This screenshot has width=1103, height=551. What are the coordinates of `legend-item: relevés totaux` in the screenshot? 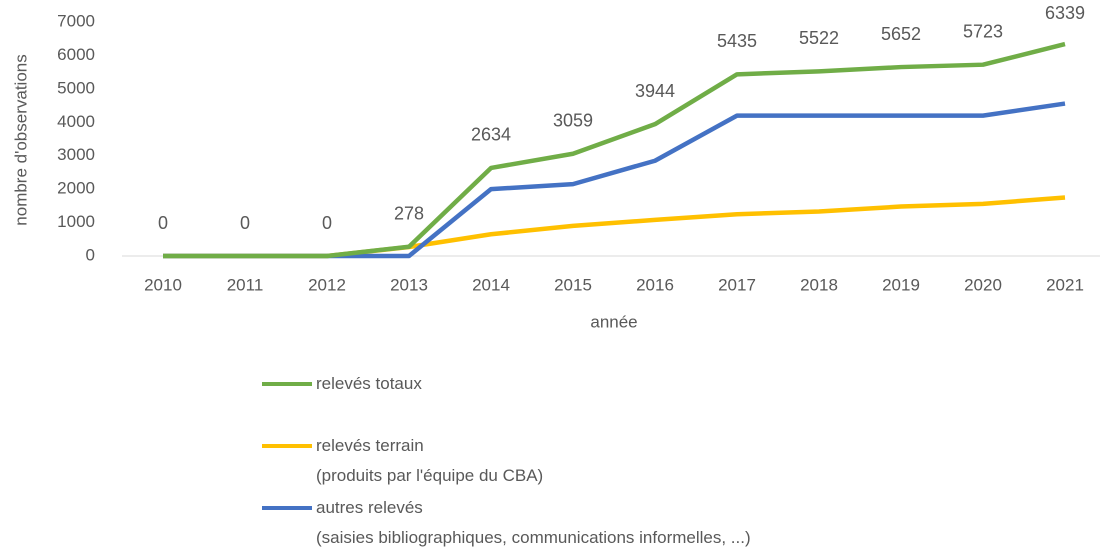 It's located at (342, 385).